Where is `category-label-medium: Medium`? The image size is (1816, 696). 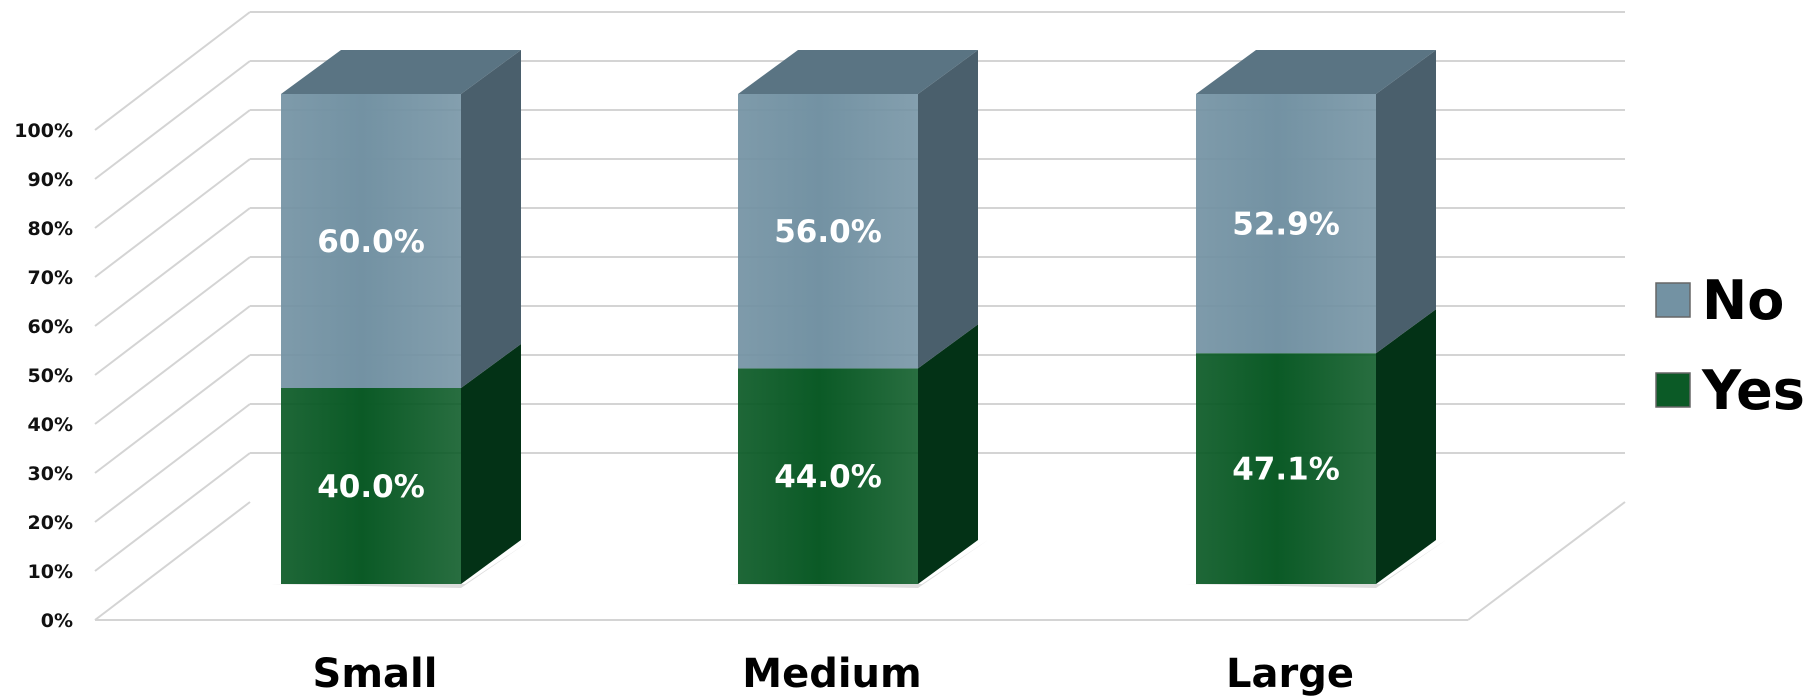 category-label-medium: Medium is located at coordinates (831, 673).